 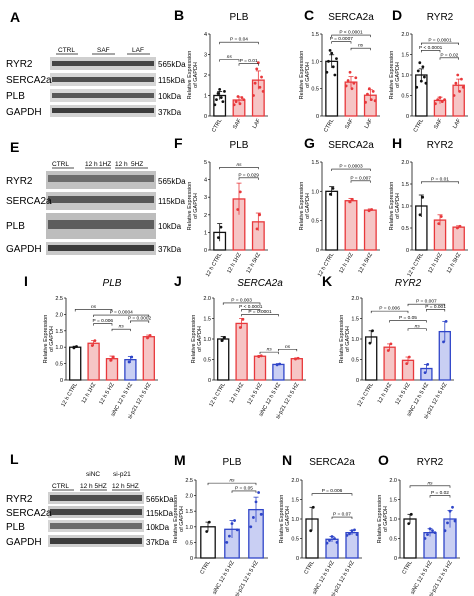 What do you see at coordinates (125, 486) in the screenshot?
I see `lane-label-5hz-l2: 12 h 5HZ` at bounding box center [125, 486].